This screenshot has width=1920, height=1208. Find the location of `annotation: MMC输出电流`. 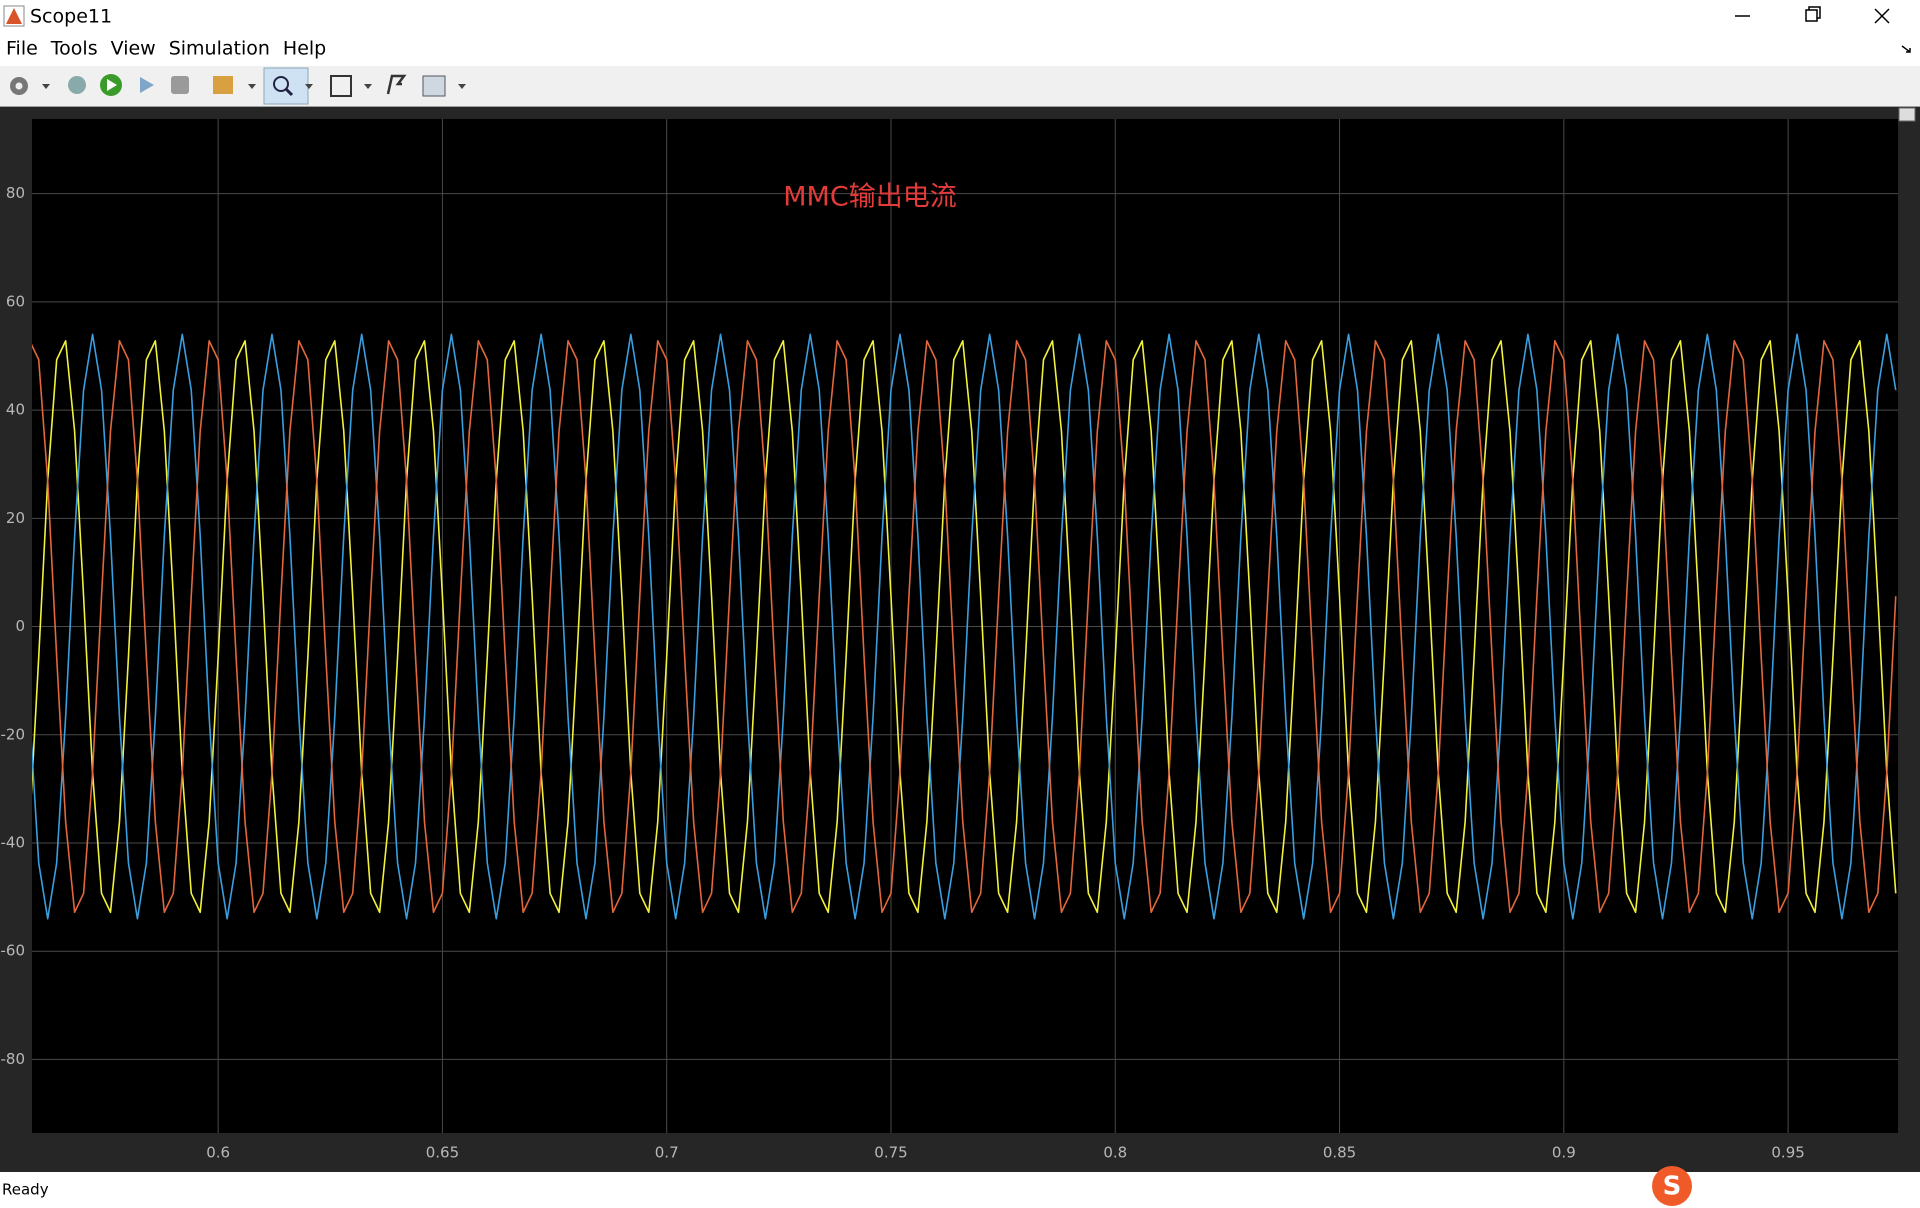

annotation: MMC输出电流 is located at coordinates (869, 197).